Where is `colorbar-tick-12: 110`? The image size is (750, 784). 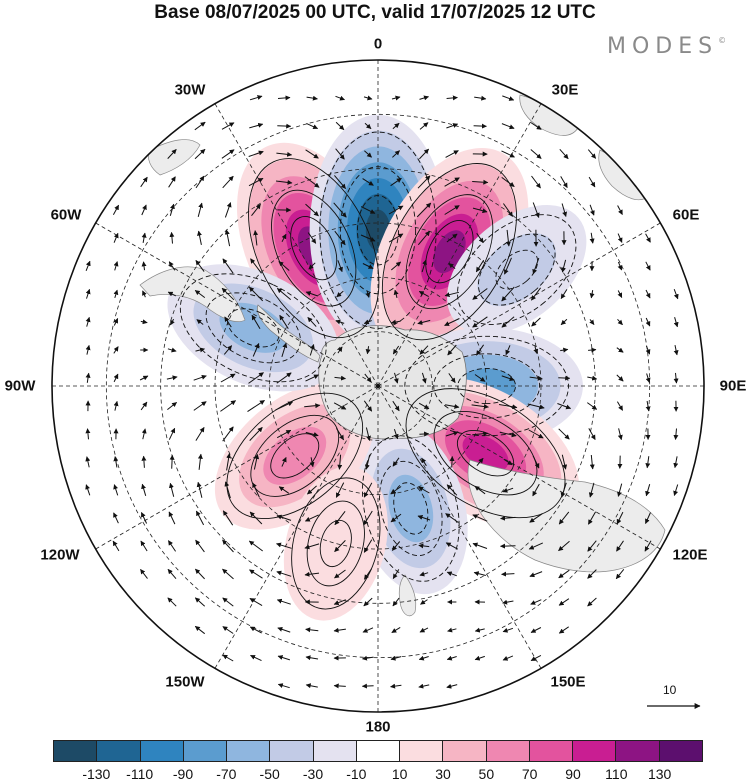 colorbar-tick-12: 110 is located at coordinates (616, 774).